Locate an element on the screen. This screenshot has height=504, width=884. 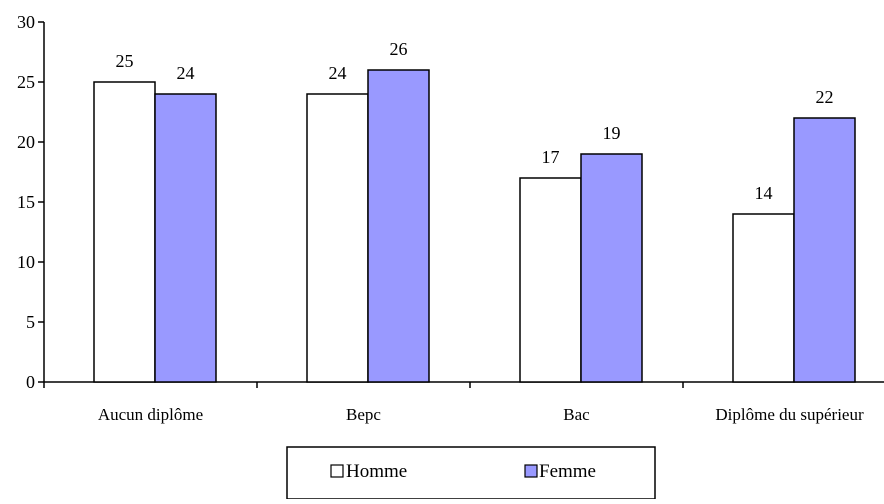
data-label: 14 is located at coordinates (764, 193).